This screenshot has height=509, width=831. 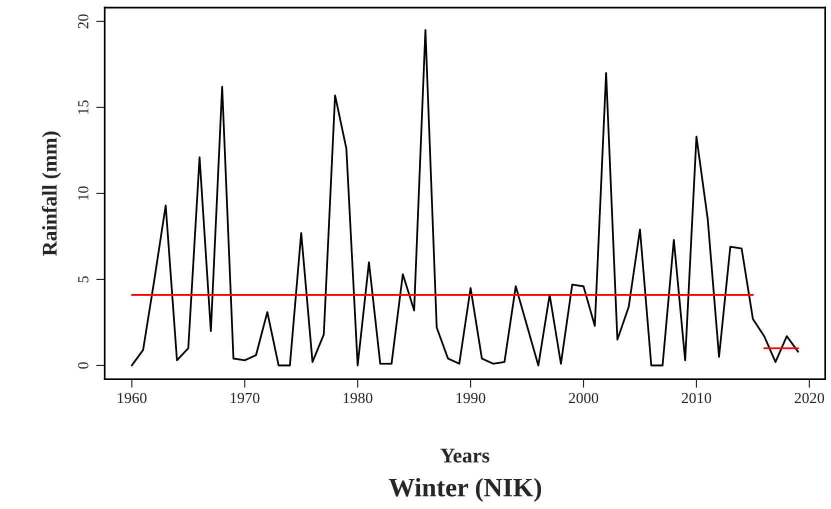 What do you see at coordinates (83, 107) in the screenshot?
I see `y-tick-label: 15` at bounding box center [83, 107].